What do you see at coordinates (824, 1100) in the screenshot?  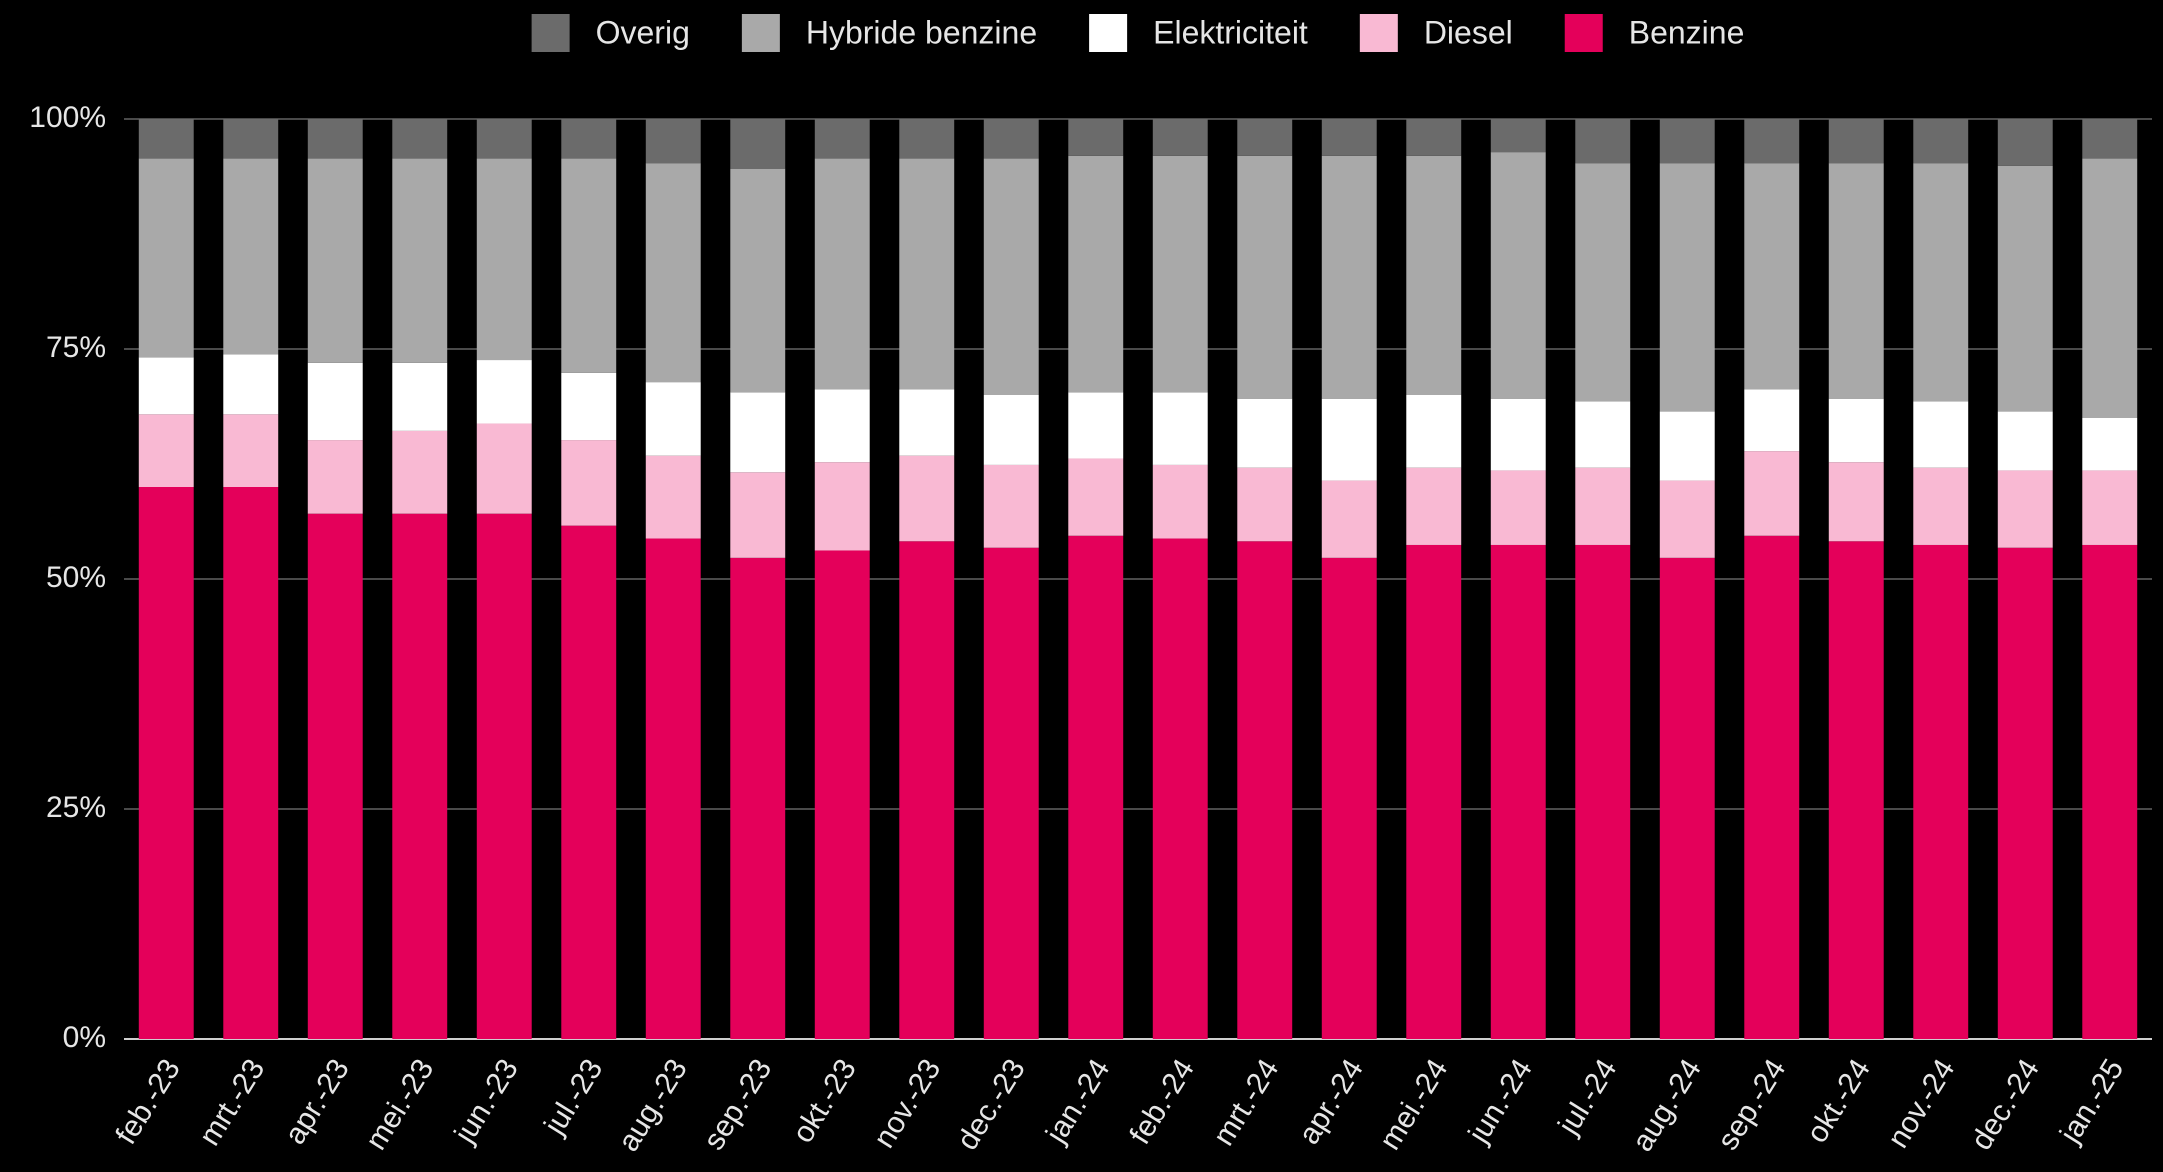 I see `x-tick-label: okt.-23` at bounding box center [824, 1100].